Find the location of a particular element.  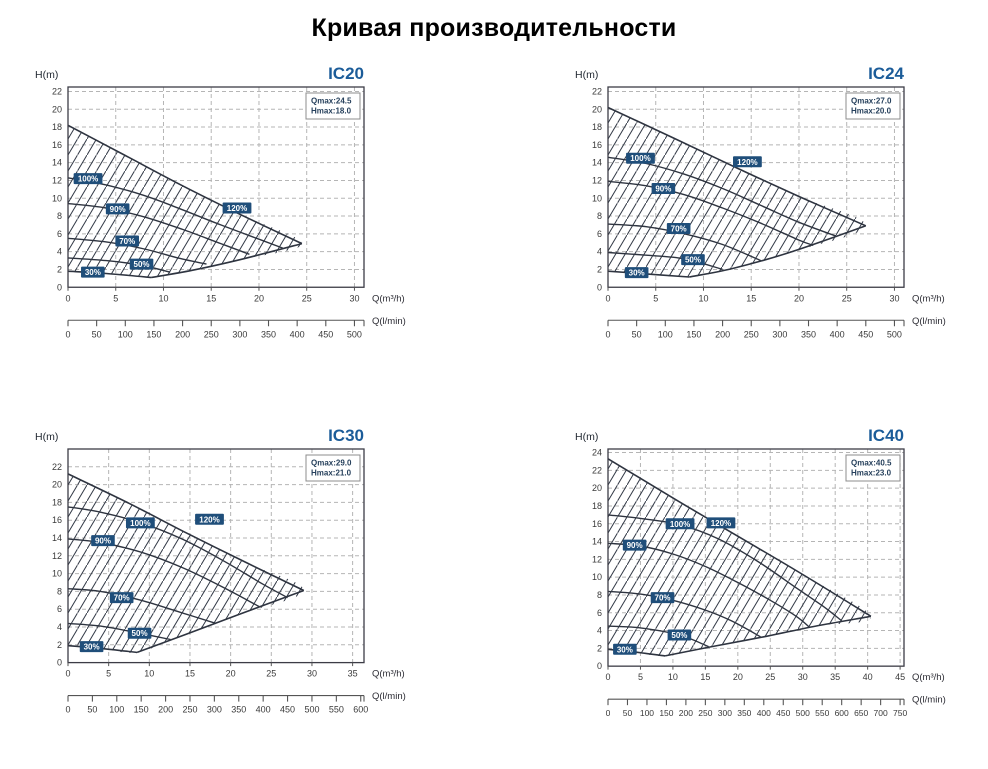

x-axis-labels: 0 5 10 15 20 25 30 Q(m³/h) is located at coordinates (775, 295).